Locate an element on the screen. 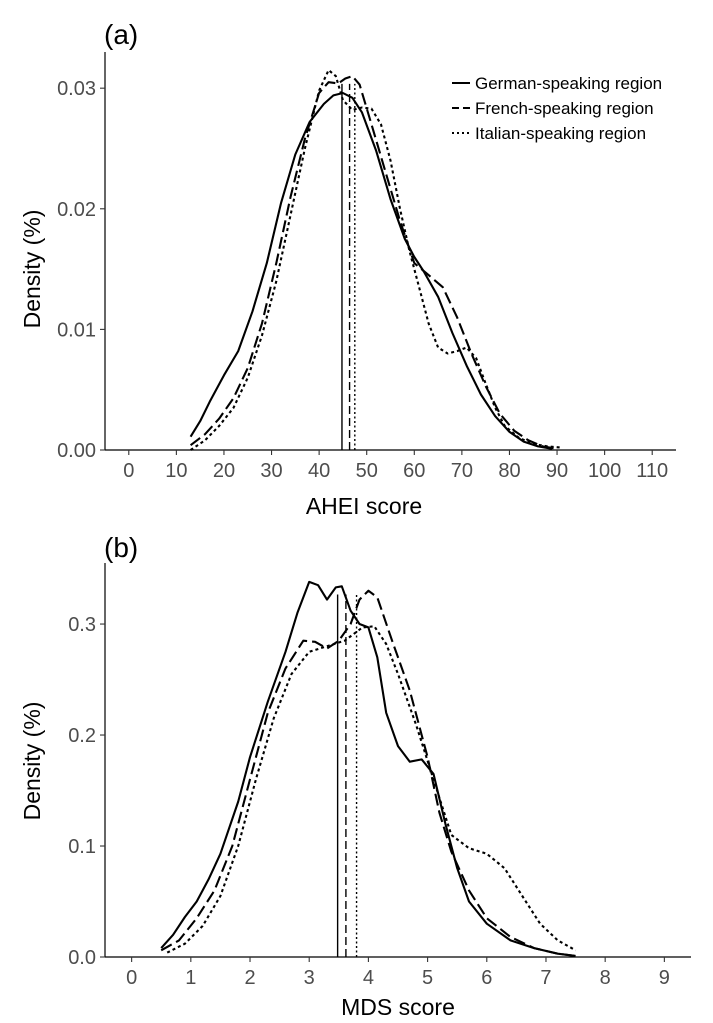 Image resolution: width=713 pixels, height=1023 pixels. x-tick-label: 7 is located at coordinates (545, 978).